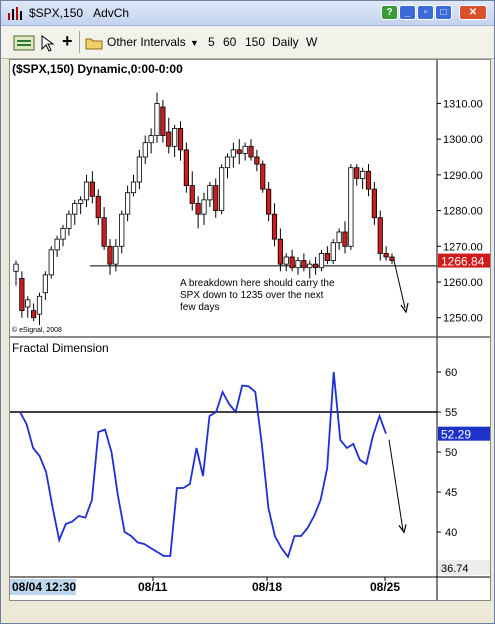  Describe the element at coordinates (464, 260) in the screenshot. I see `last-price-badge` at that location.